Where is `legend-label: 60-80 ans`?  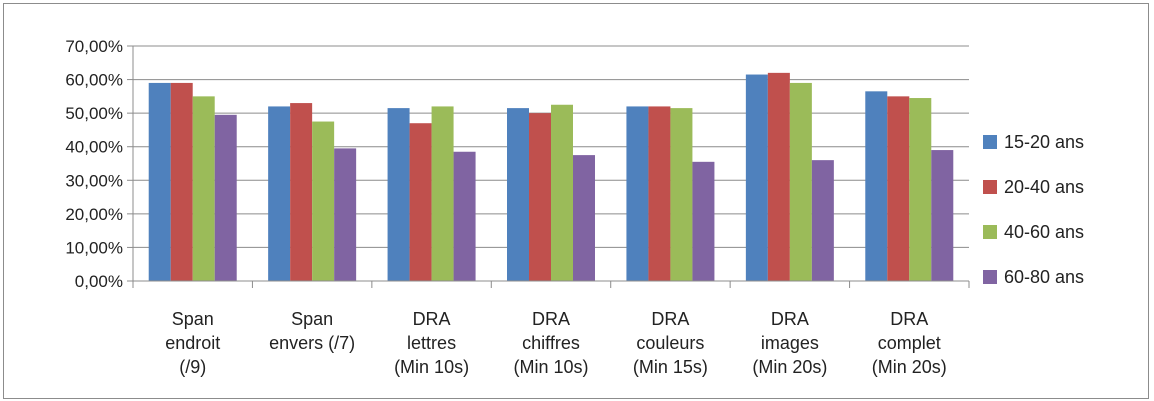 legend-label: 60-80 ans is located at coordinates (1044, 277).